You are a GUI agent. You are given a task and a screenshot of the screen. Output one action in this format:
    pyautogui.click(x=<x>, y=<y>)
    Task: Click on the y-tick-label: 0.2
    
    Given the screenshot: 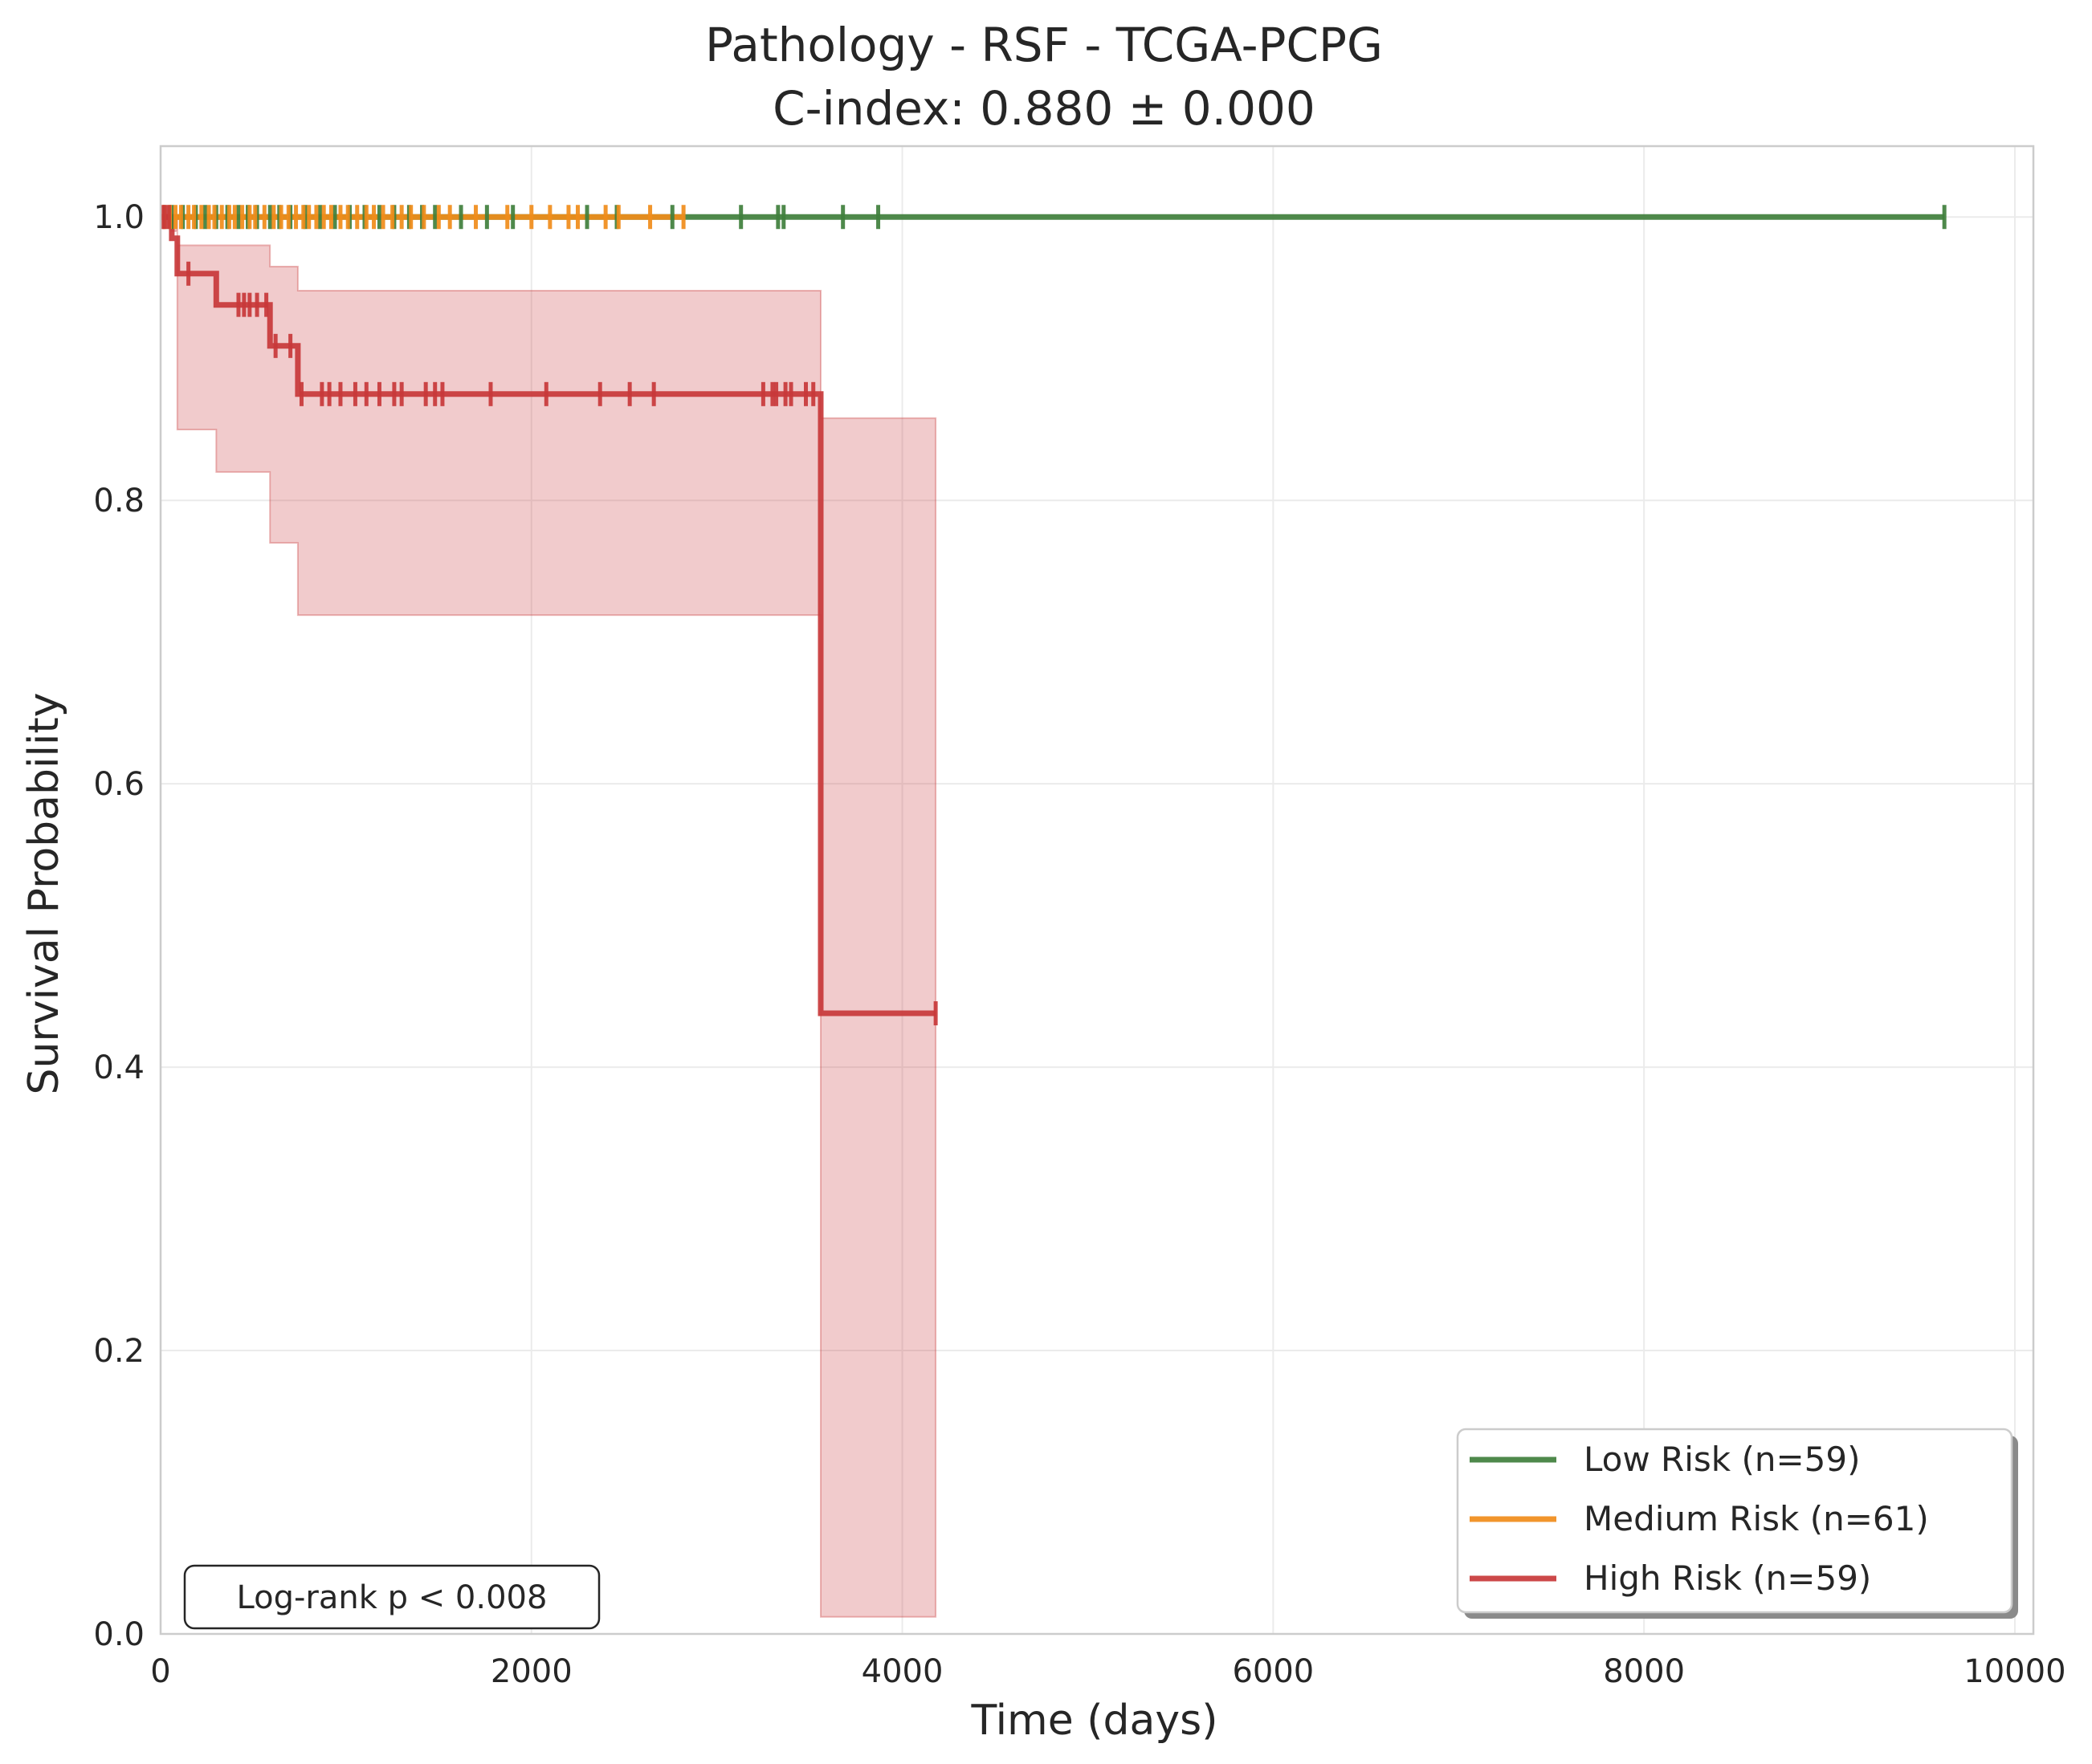 What is the action you would take?
    pyautogui.click(x=119, y=1351)
    